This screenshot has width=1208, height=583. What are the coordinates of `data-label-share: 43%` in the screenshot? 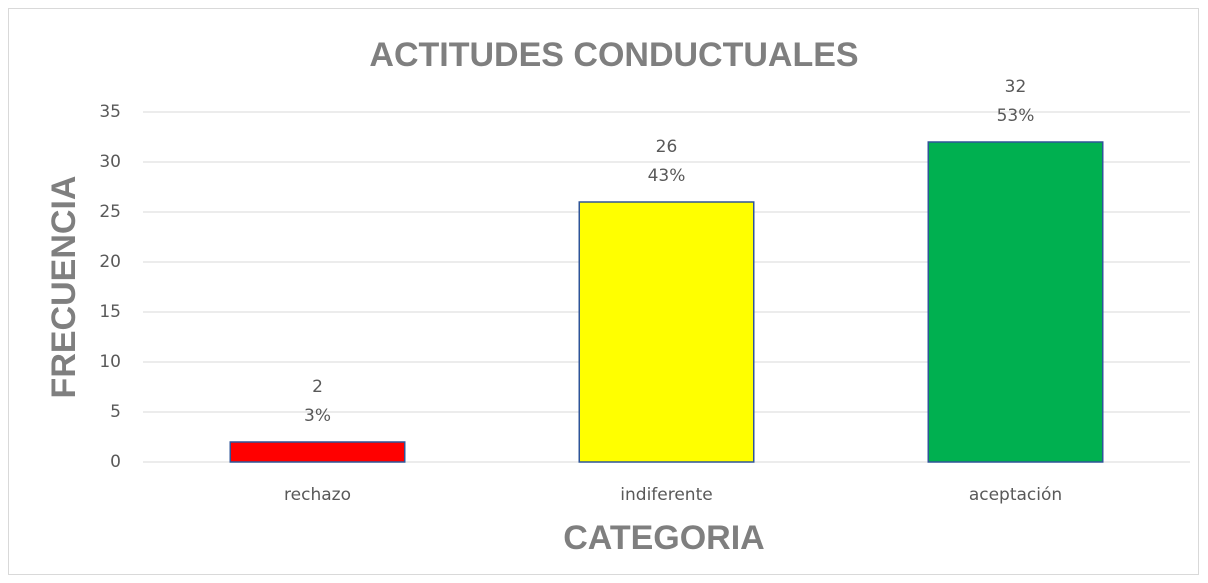 It's located at (667, 176).